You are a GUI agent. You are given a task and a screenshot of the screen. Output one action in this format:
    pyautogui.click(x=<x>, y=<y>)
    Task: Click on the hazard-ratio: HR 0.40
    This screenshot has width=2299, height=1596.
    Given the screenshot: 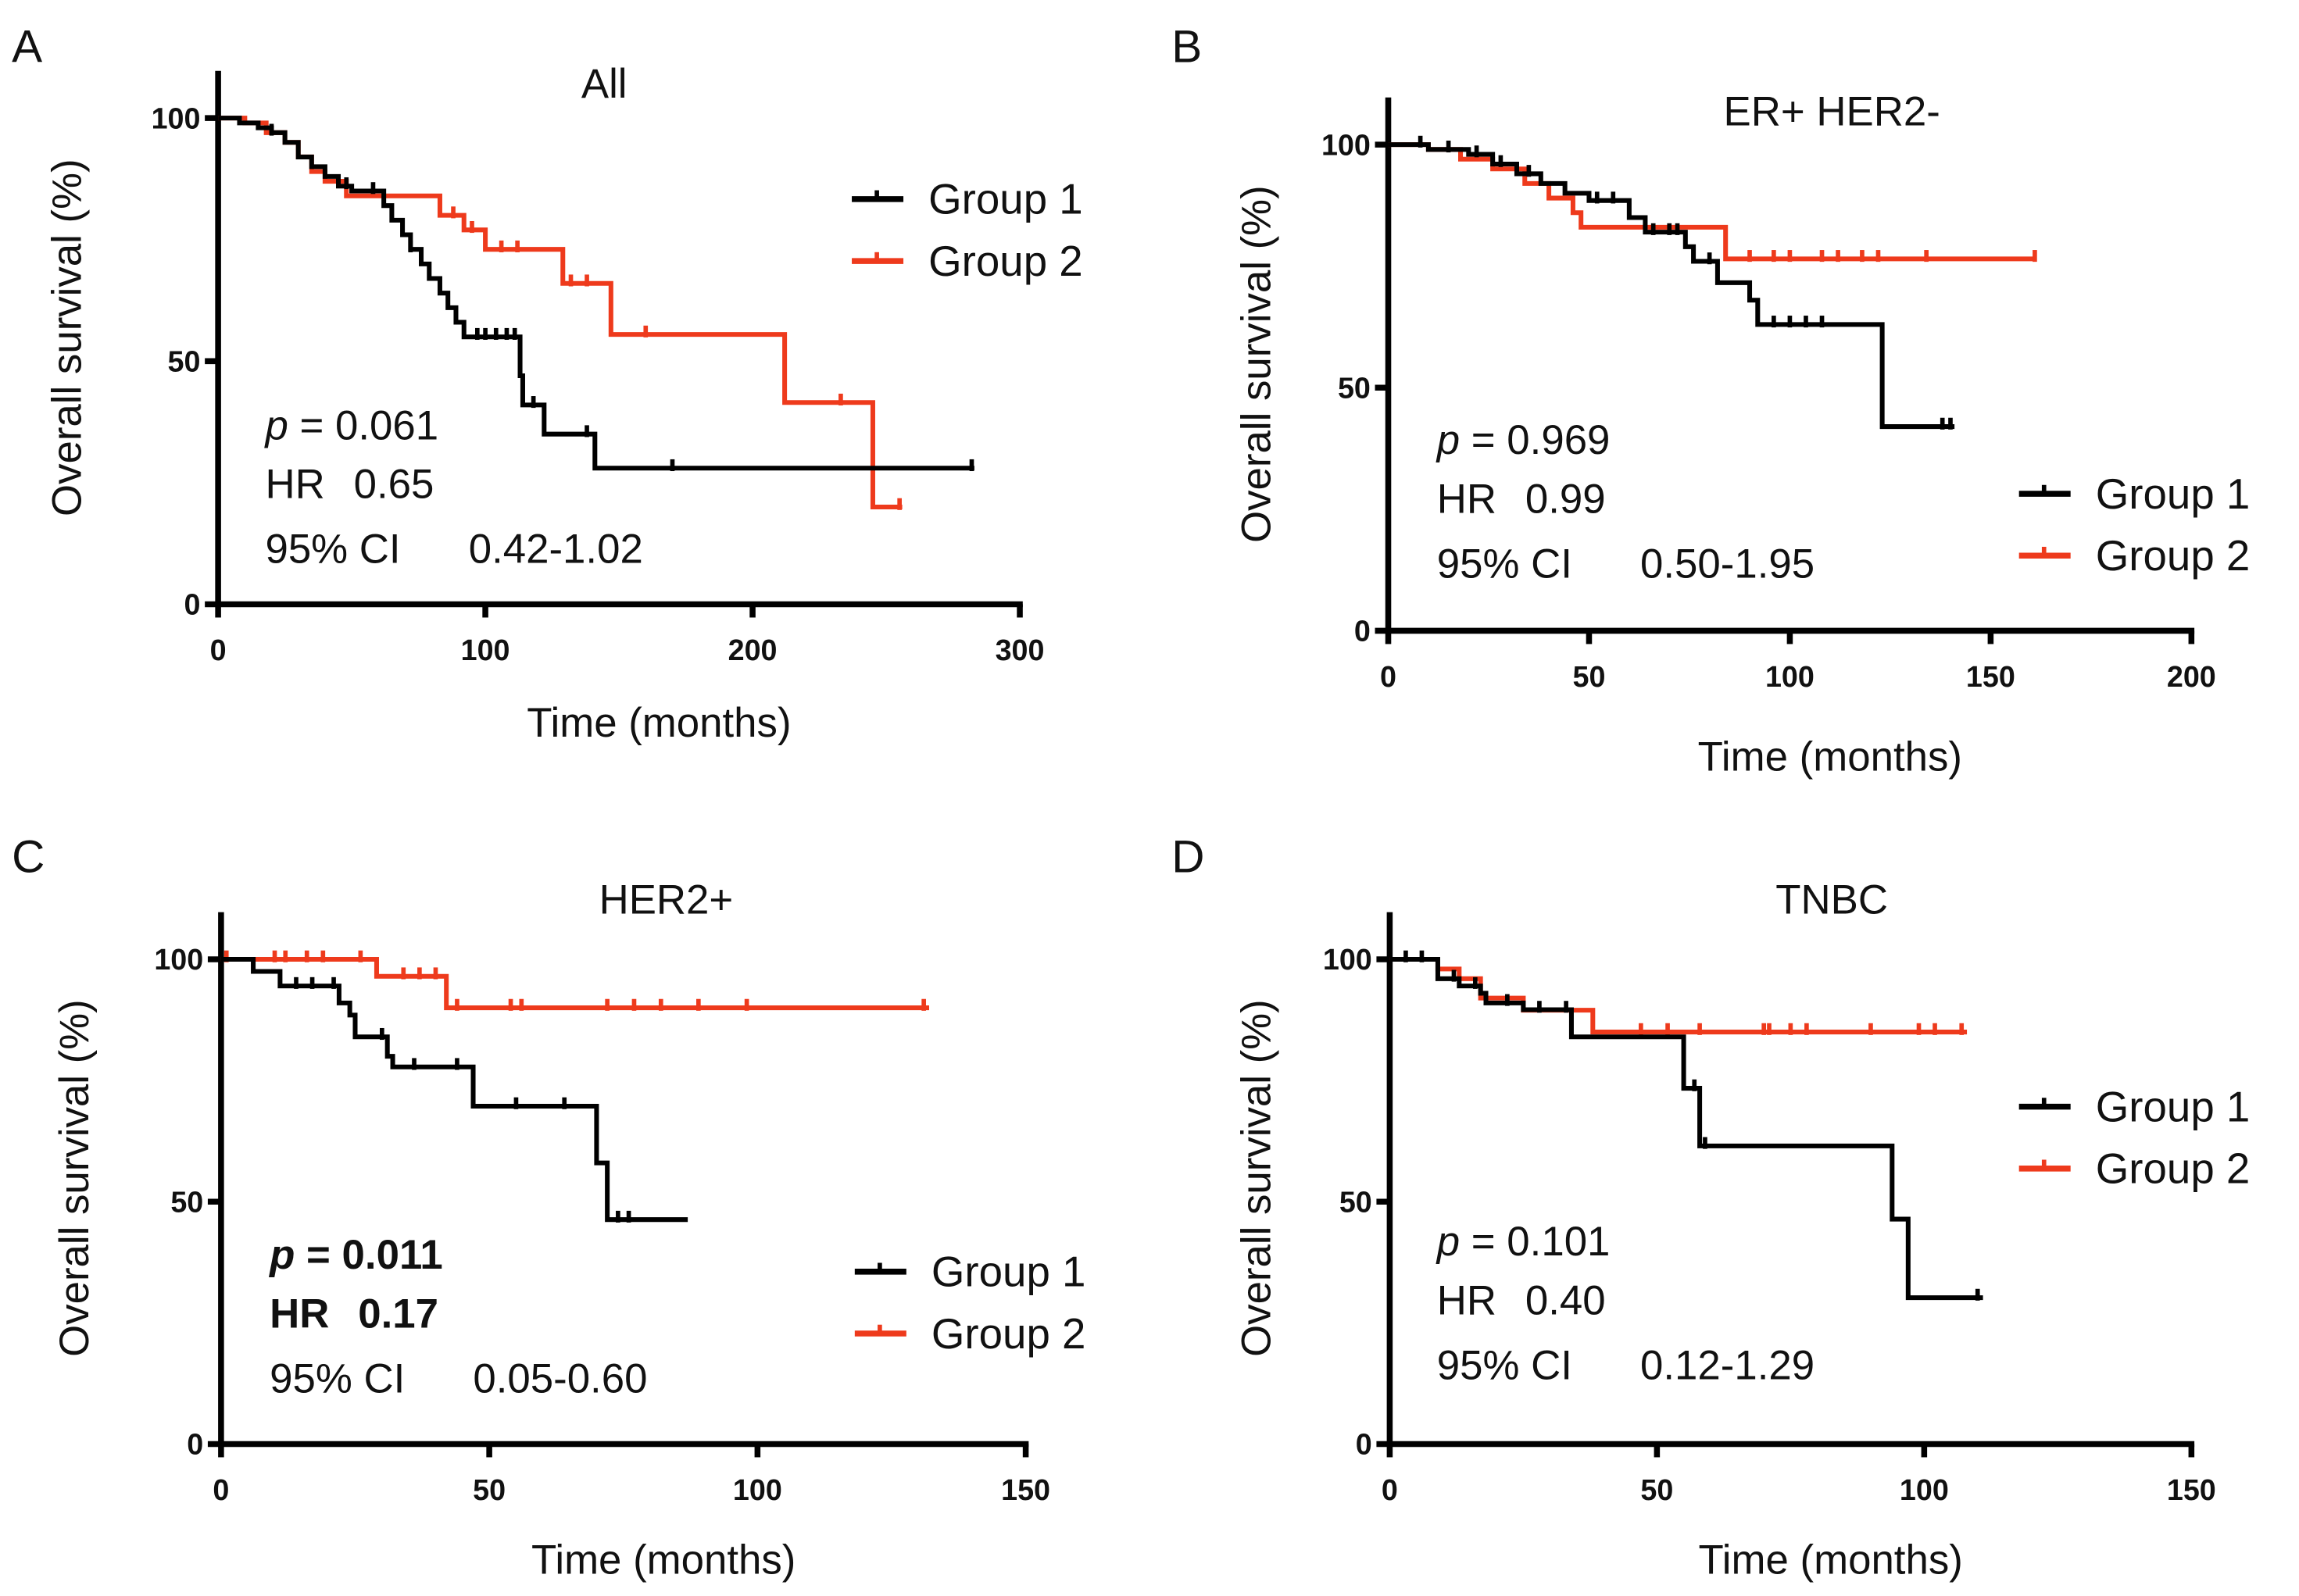 What is the action you would take?
    pyautogui.click(x=1521, y=1301)
    